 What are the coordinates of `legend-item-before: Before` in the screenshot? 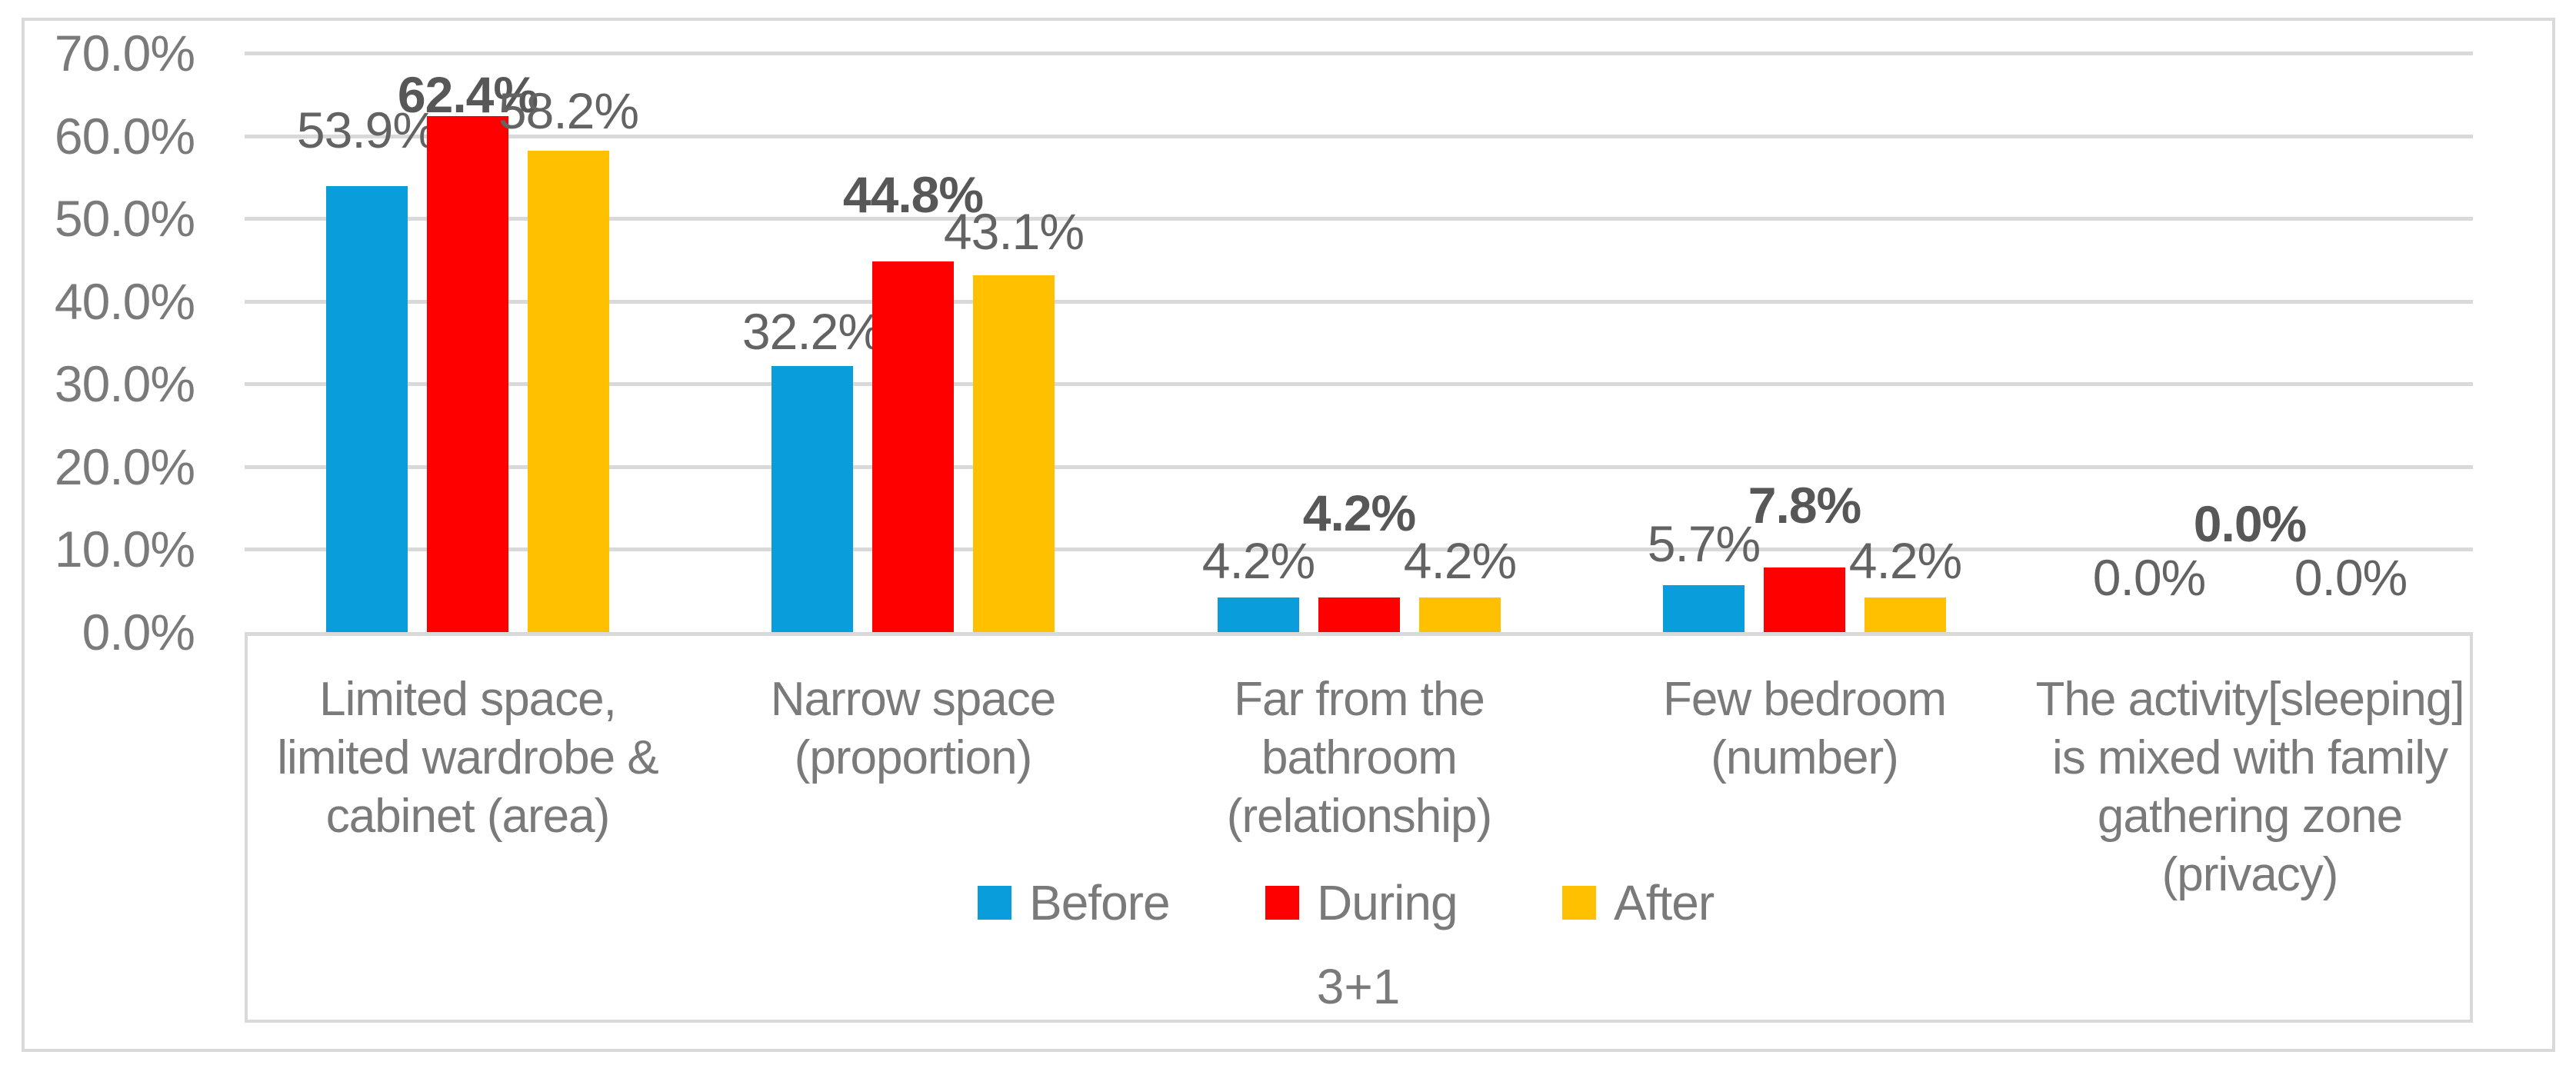 It's located at (1074, 902).